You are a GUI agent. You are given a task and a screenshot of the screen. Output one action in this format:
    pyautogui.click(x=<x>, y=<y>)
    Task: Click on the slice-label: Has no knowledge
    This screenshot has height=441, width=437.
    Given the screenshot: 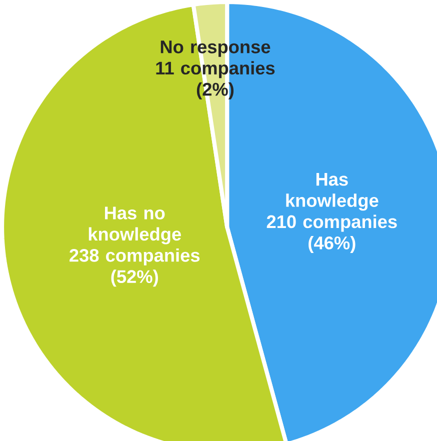 What is the action you would take?
    pyautogui.click(x=135, y=225)
    